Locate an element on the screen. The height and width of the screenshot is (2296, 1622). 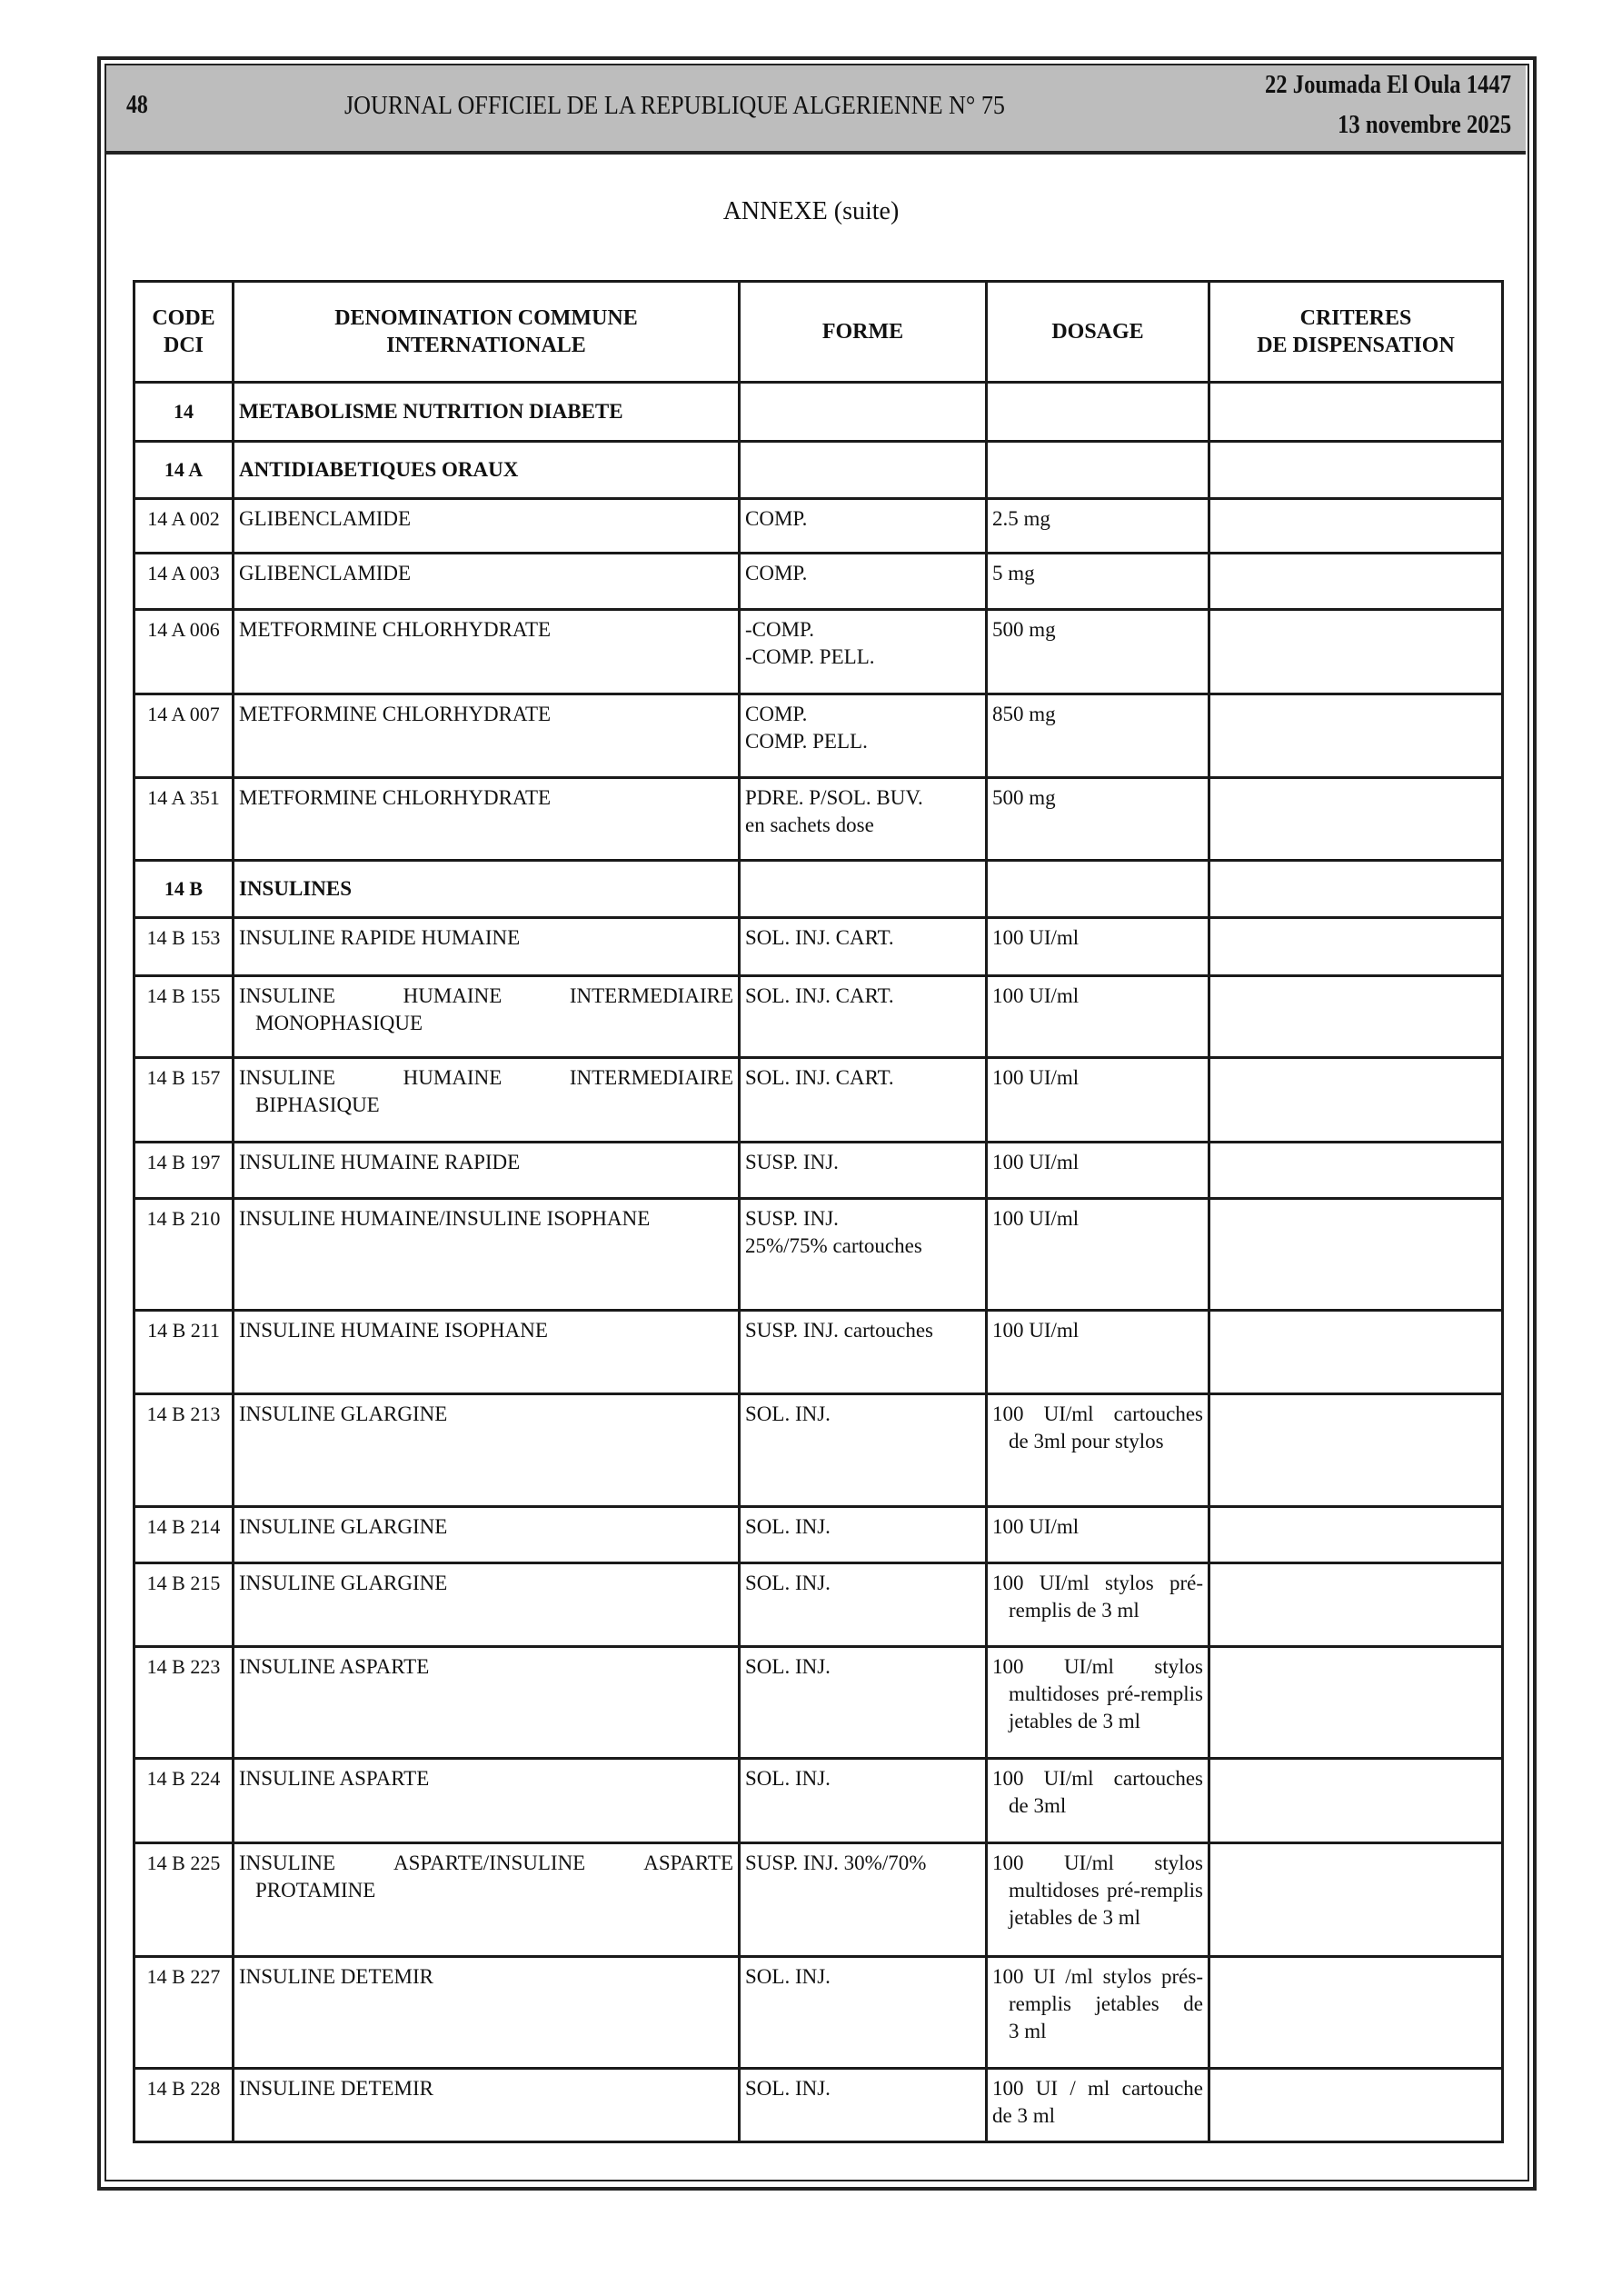
forme-line: COMP. PELL. is located at coordinates (806, 741).